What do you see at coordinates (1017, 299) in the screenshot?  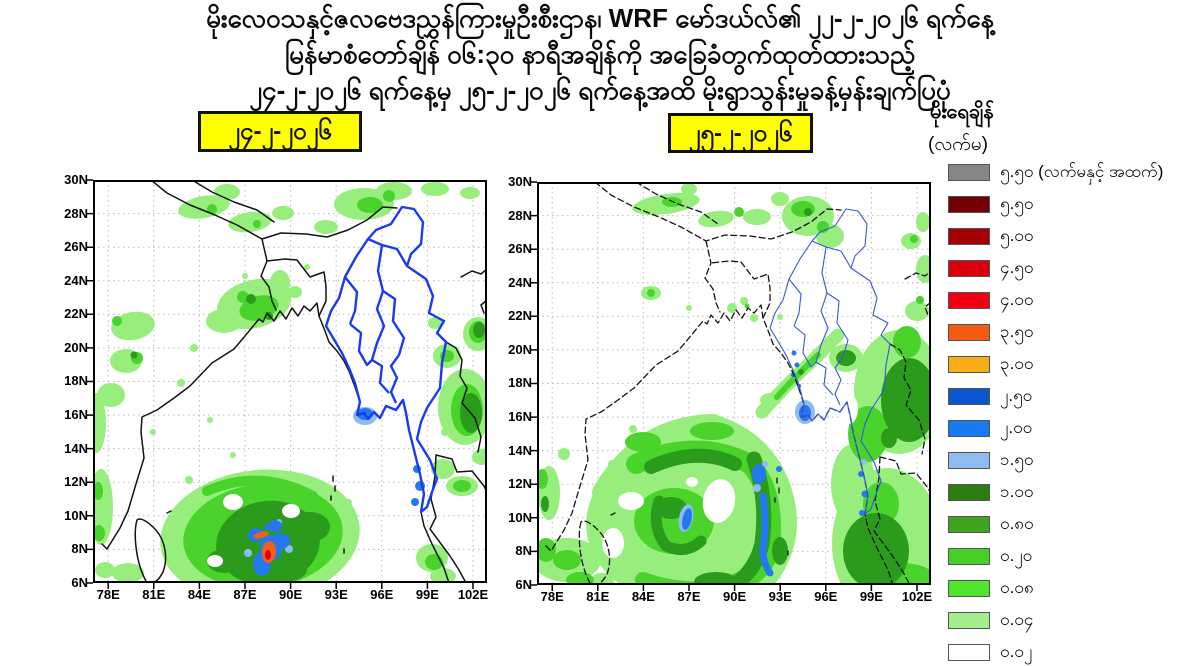 I see `legend-label: ၄.၀၀` at bounding box center [1017, 299].